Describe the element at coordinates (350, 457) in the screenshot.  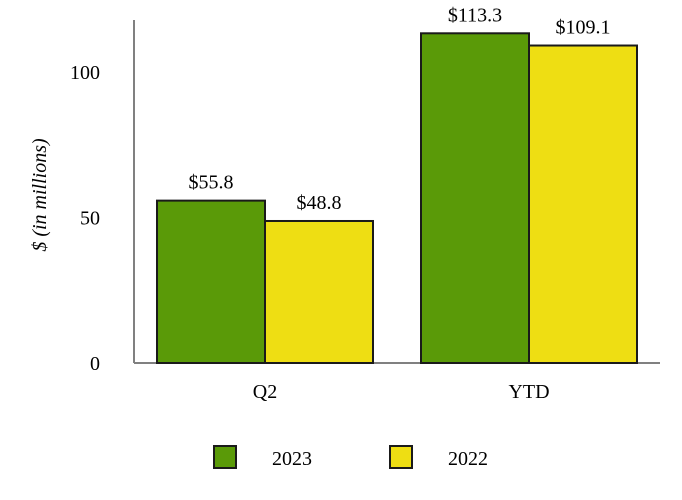
I see `legend: 2023 2022` at that location.